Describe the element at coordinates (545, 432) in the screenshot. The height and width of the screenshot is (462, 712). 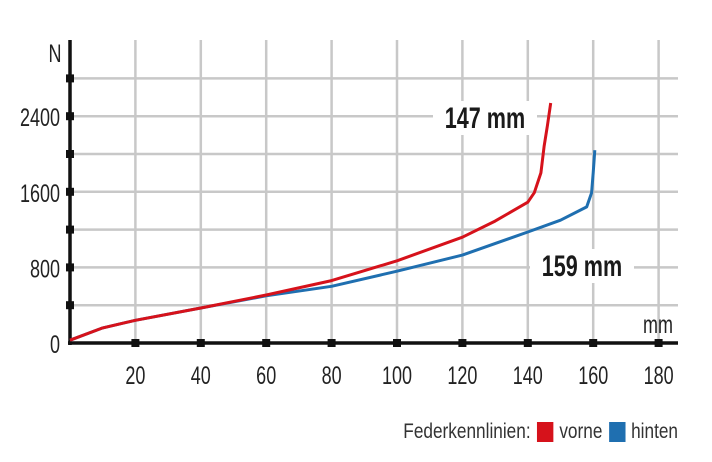
I see `legend-swatch-vorne` at that location.